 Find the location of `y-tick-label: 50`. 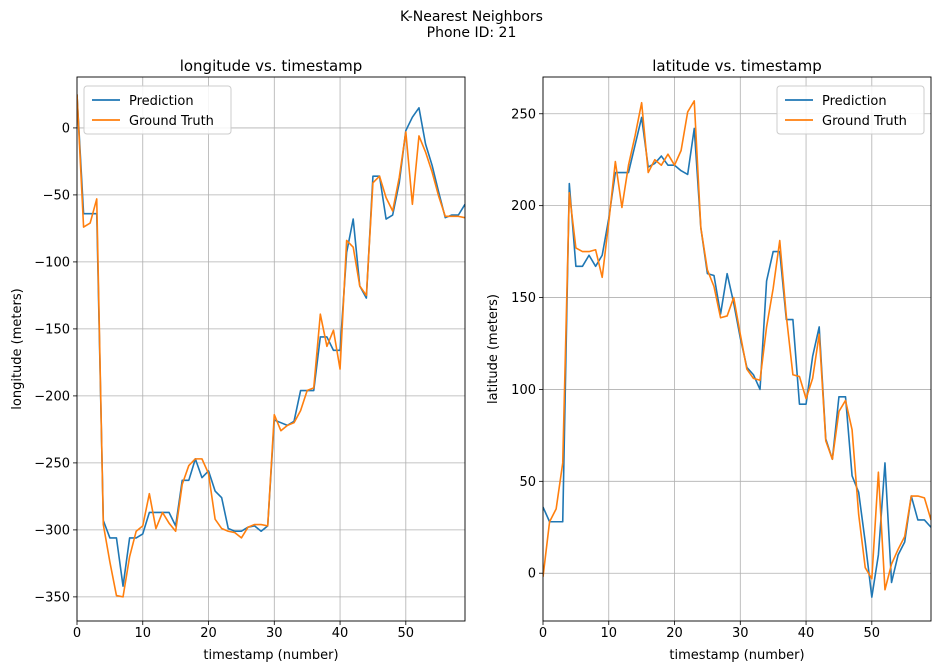

y-tick-label: 50 is located at coordinates (527, 482).